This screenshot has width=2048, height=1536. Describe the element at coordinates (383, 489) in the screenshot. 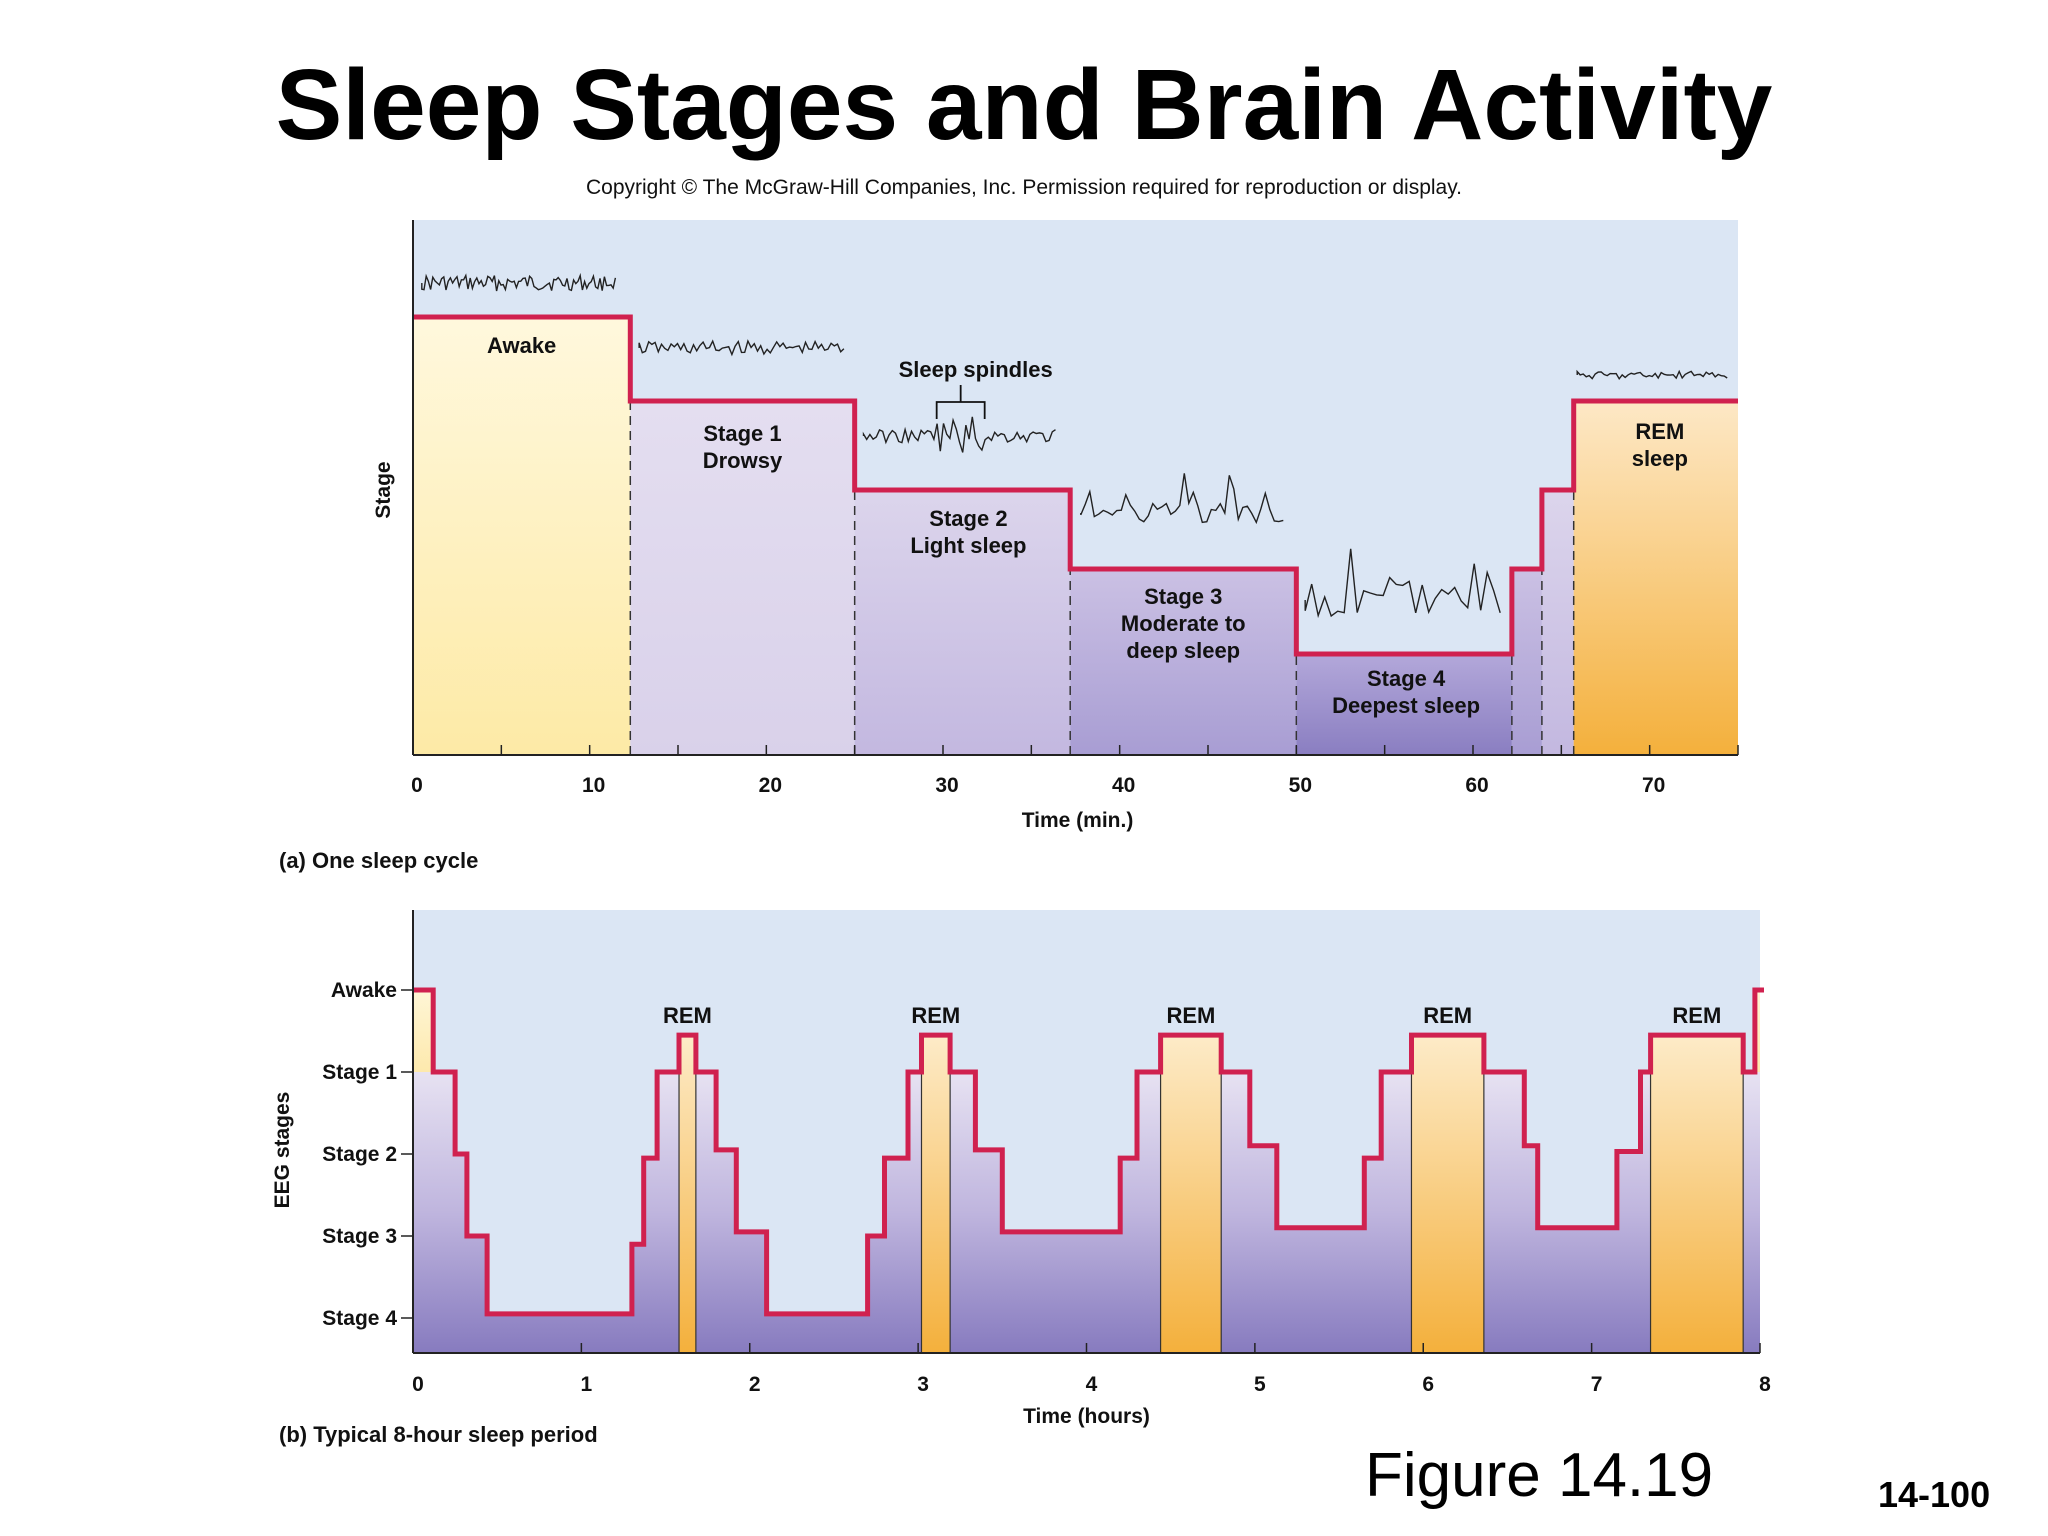

I see `y-axis-label: Stage` at that location.